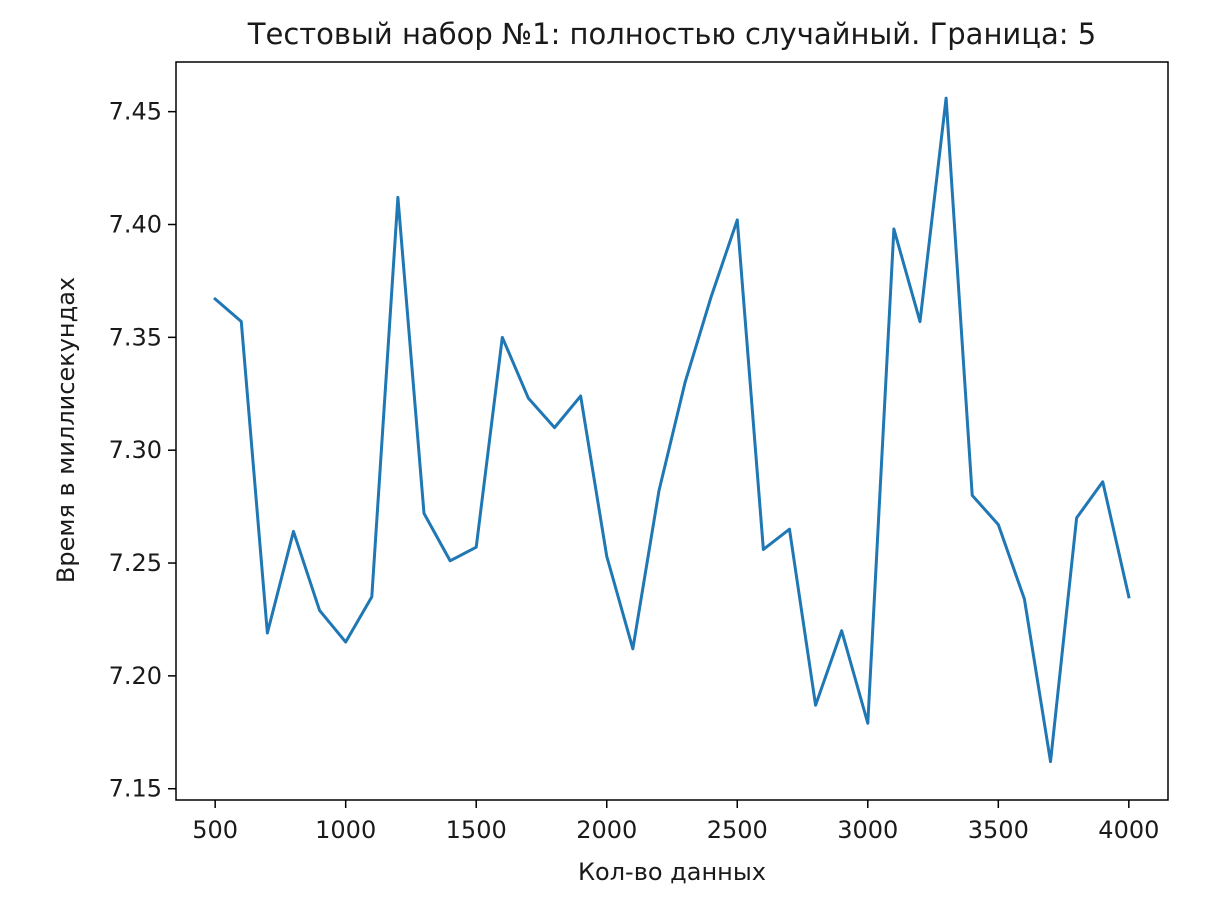  I want to click on y-axis: 7.15 7.20 7.25 7.30 7.35 7.40 7.45, so click(142, 450).